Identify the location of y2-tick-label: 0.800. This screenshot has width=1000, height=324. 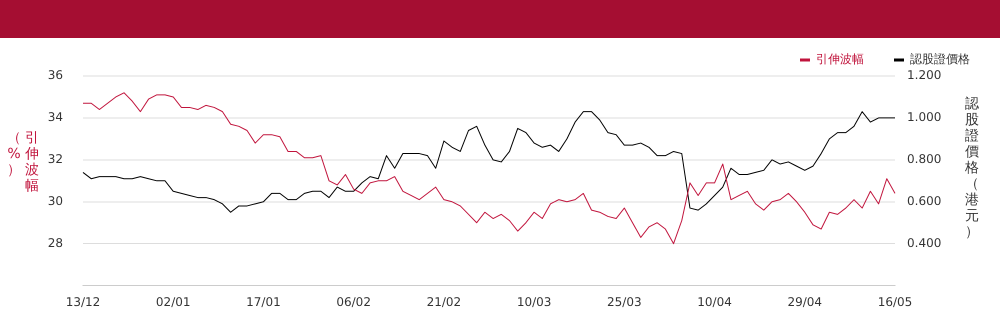
(924, 159).